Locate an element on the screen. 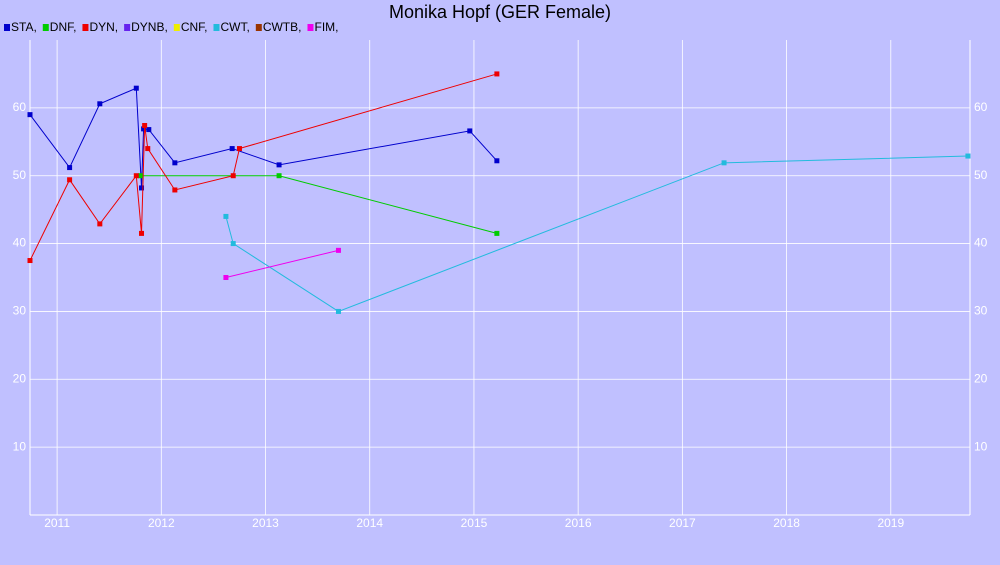 The image size is (1000, 565). y-tick-label: 40 is located at coordinates (20, 243).